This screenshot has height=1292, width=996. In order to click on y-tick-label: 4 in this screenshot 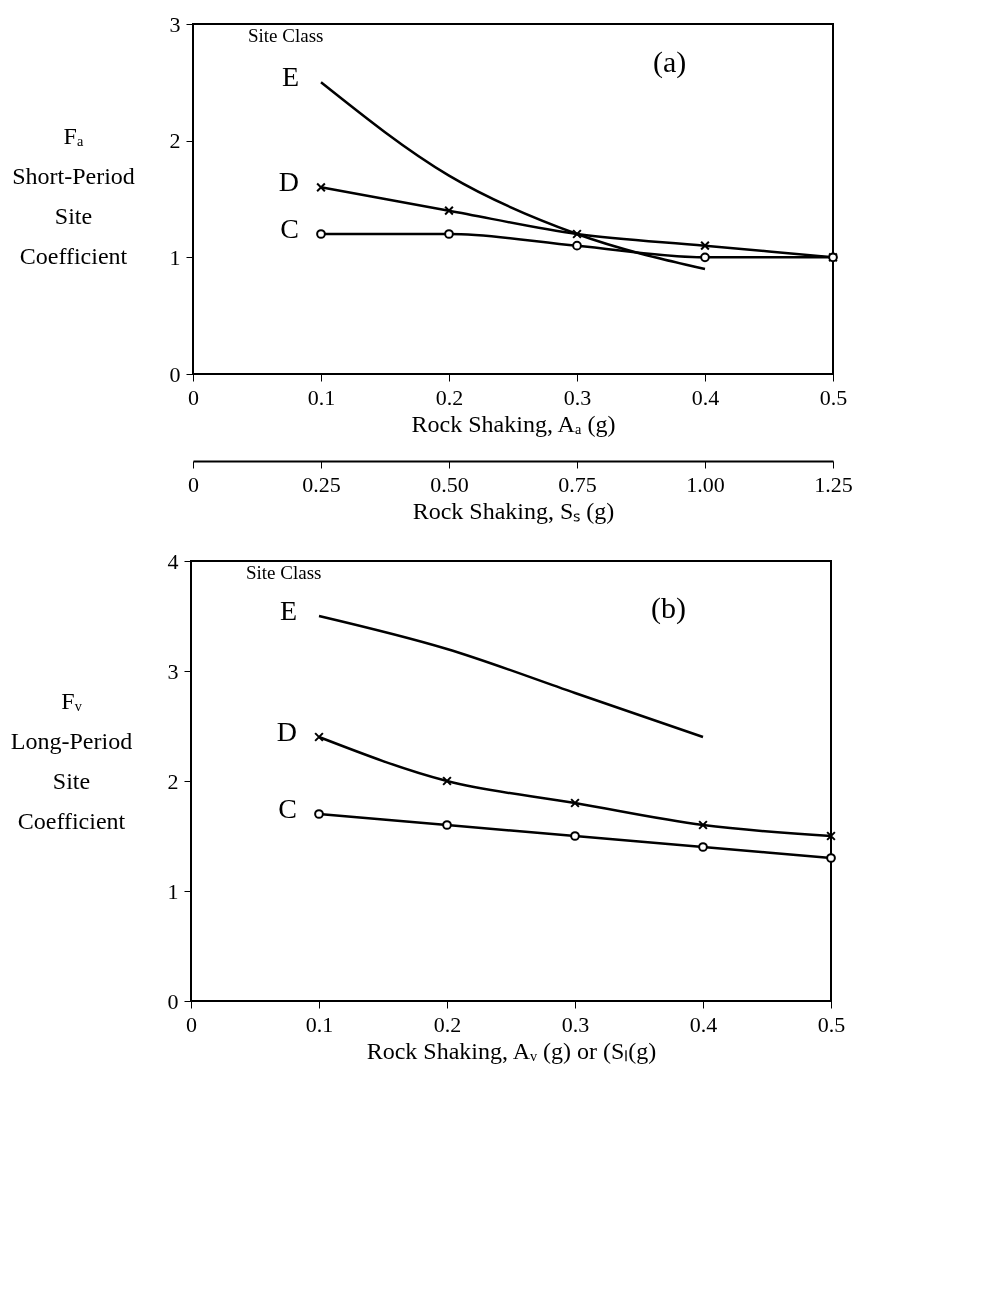, I will do `click(173, 561)`.